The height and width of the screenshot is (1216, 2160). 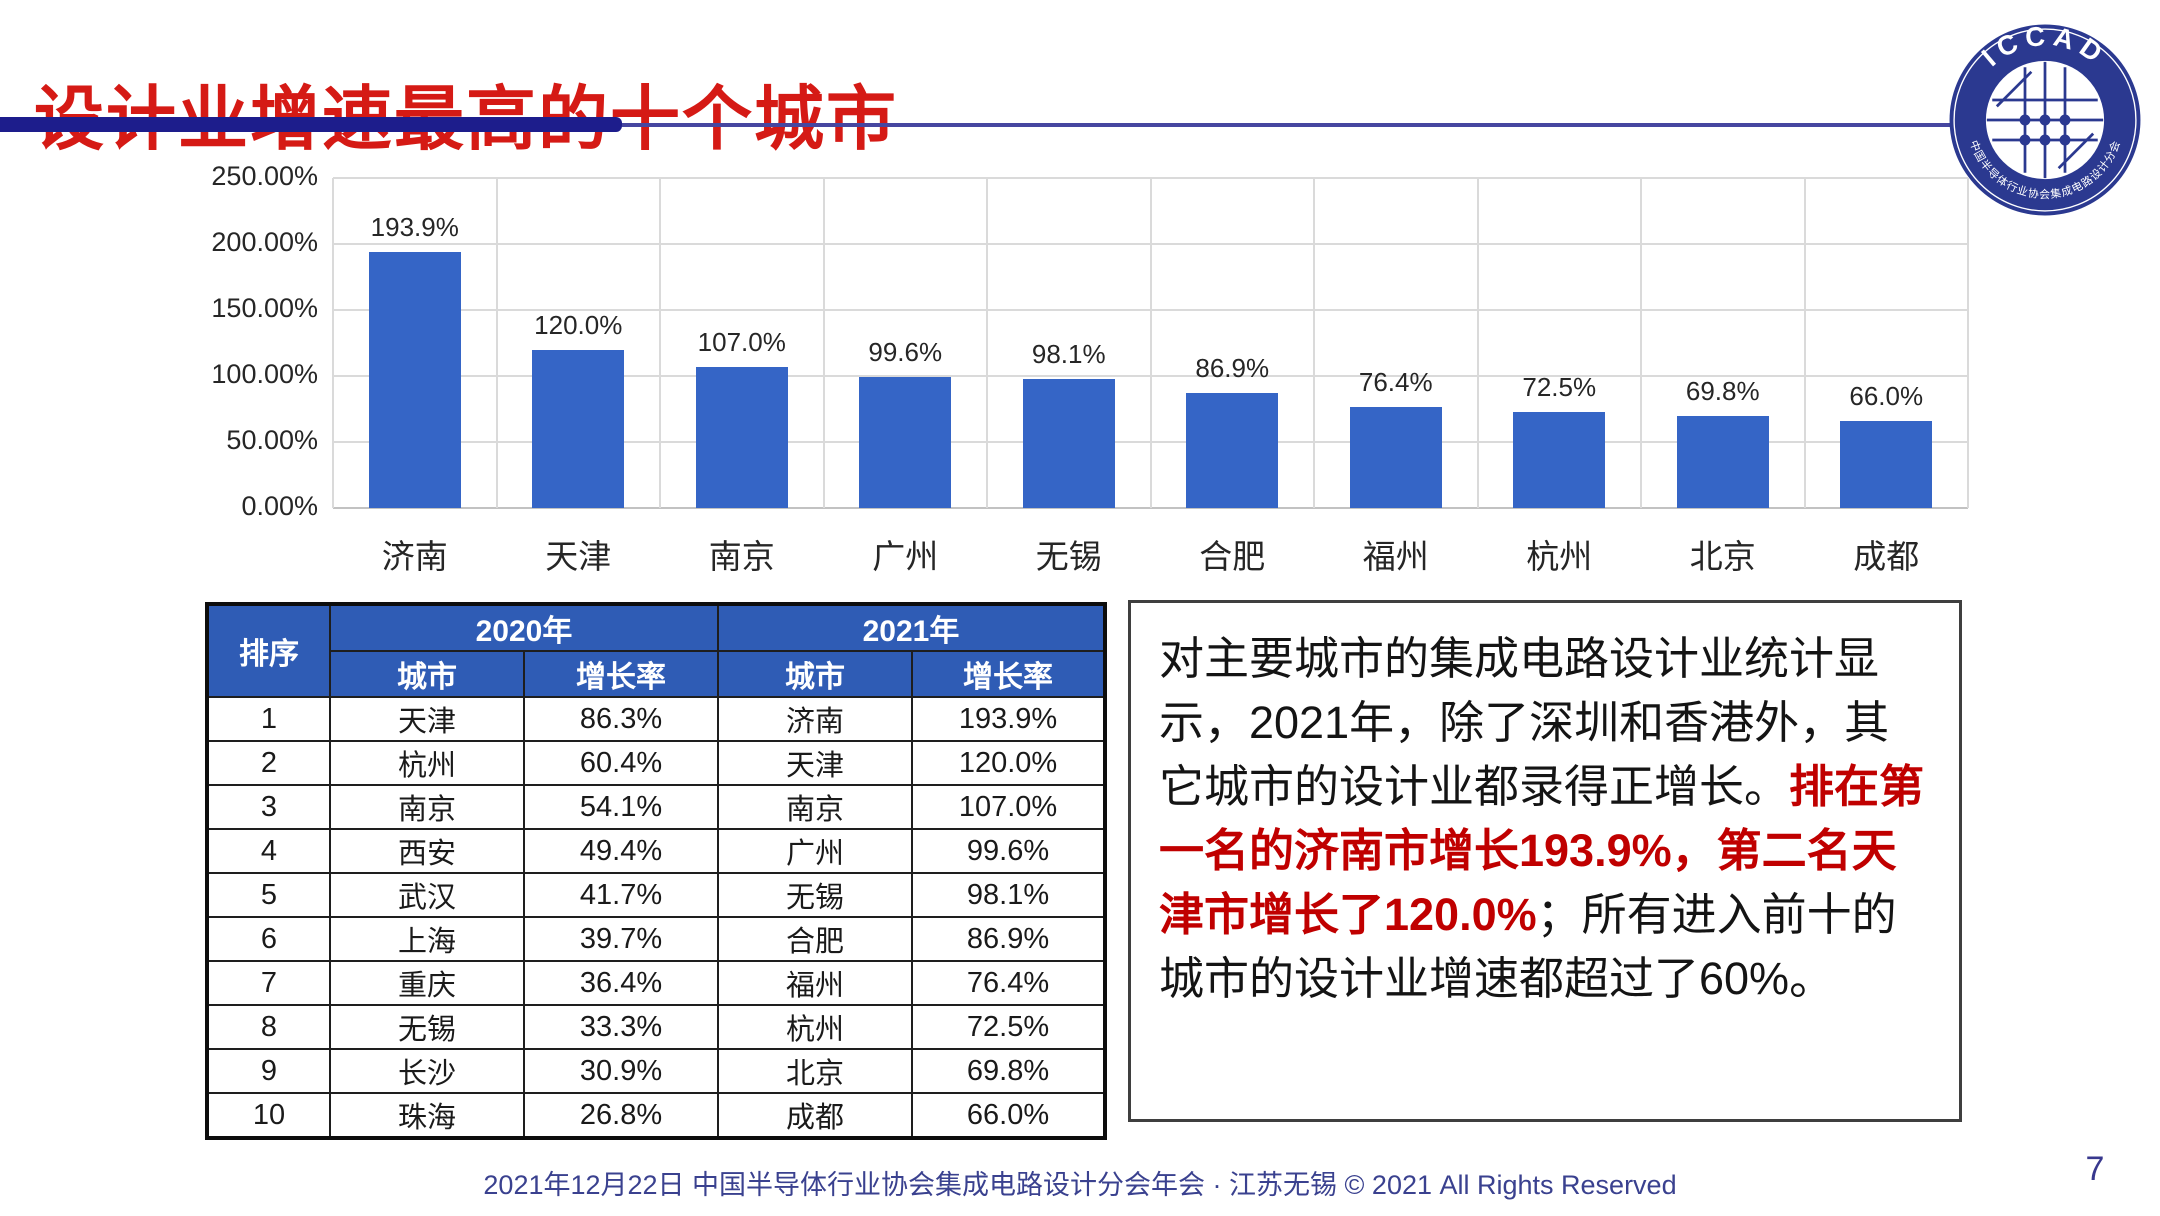 What do you see at coordinates (1395, 382) in the screenshot?
I see `bar-value-label: 76.4%` at bounding box center [1395, 382].